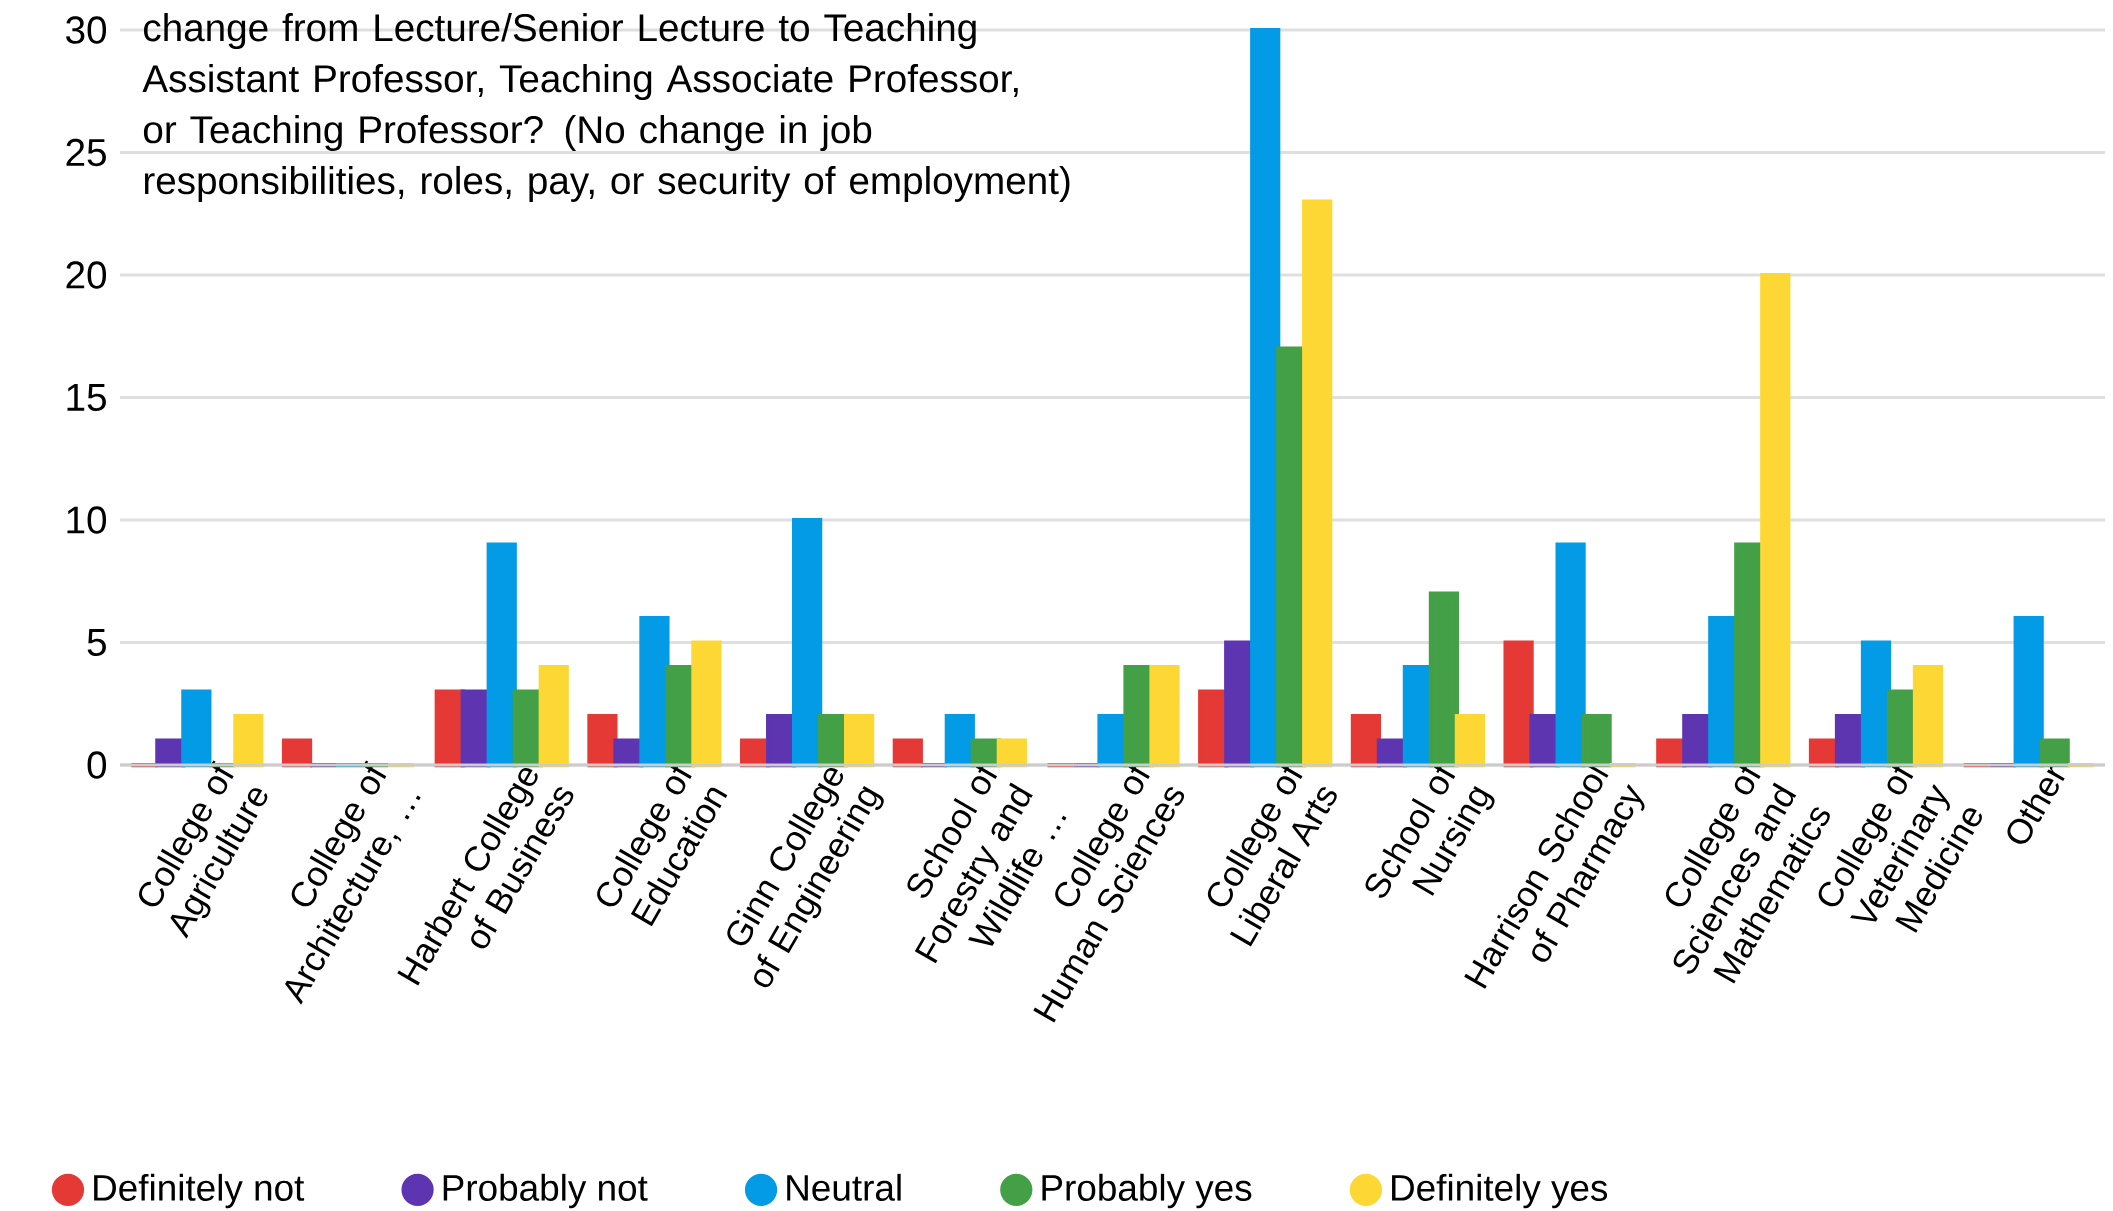  Describe the element at coordinates (545, 1191) in the screenshot. I see `legend-label: Probably not` at that location.